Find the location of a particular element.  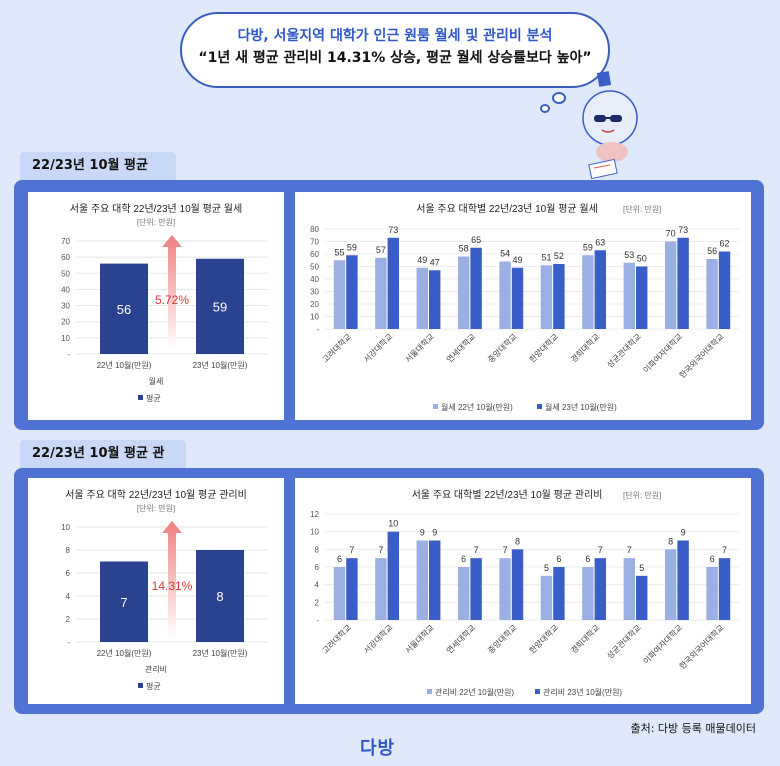

bar-value-label: 10 is located at coordinates (393, 524).